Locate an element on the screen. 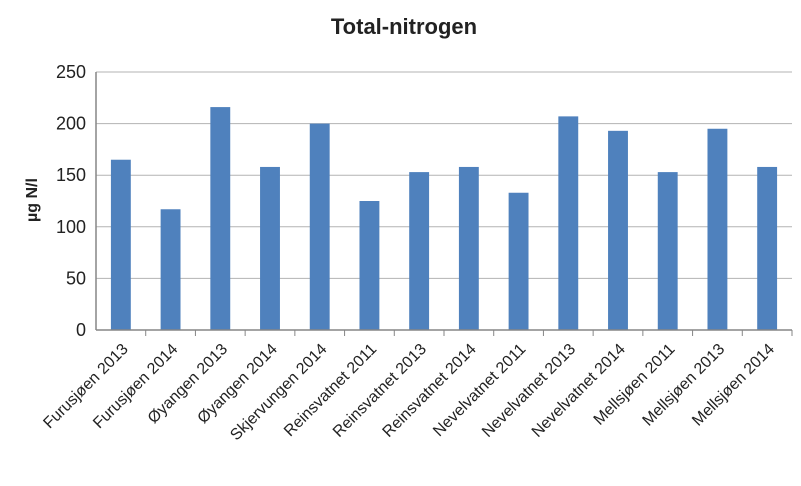 The height and width of the screenshot is (486, 801). x-tick-label: Nevelvatnet 2011 is located at coordinates (479, 390).